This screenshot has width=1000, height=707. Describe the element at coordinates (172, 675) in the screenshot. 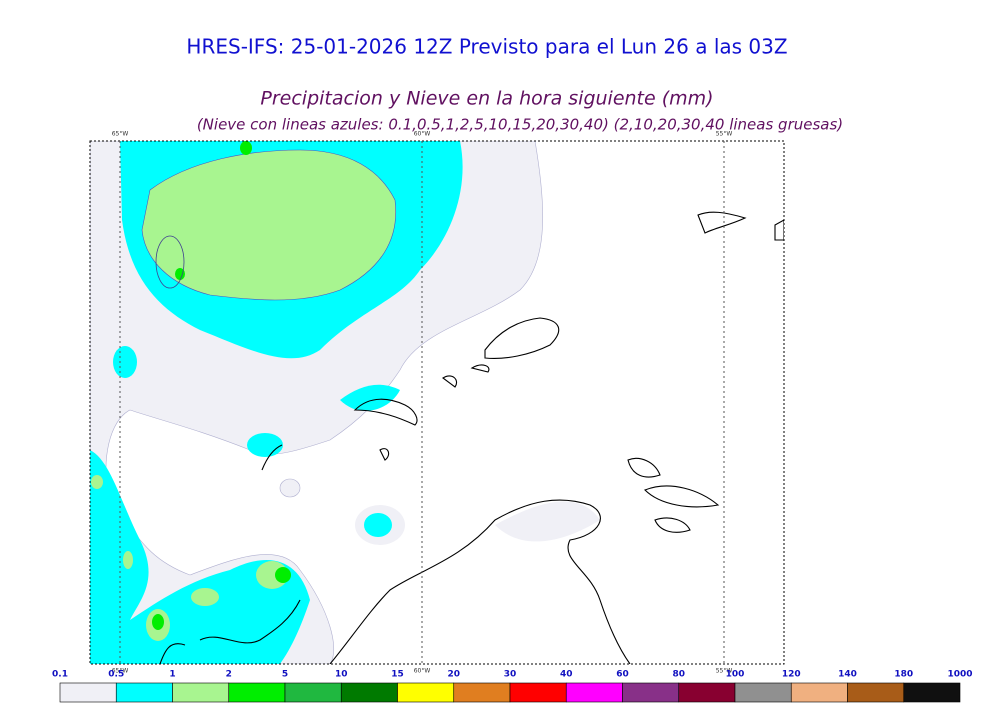

I see `colorbar-label: 1` at that location.